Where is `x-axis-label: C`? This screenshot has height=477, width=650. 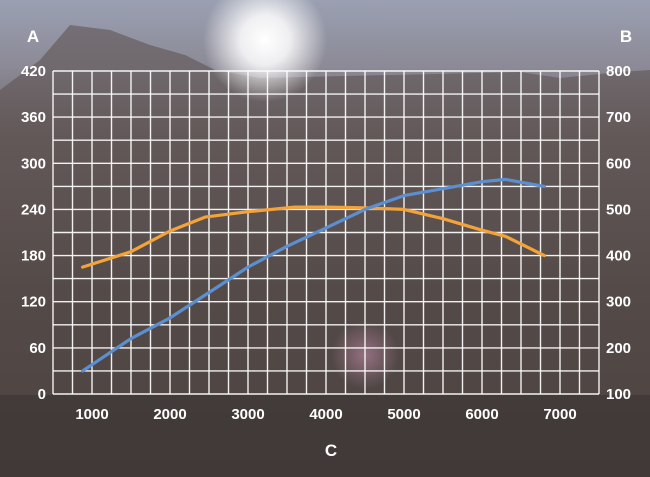
x-axis-label: C is located at coordinates (331, 450).